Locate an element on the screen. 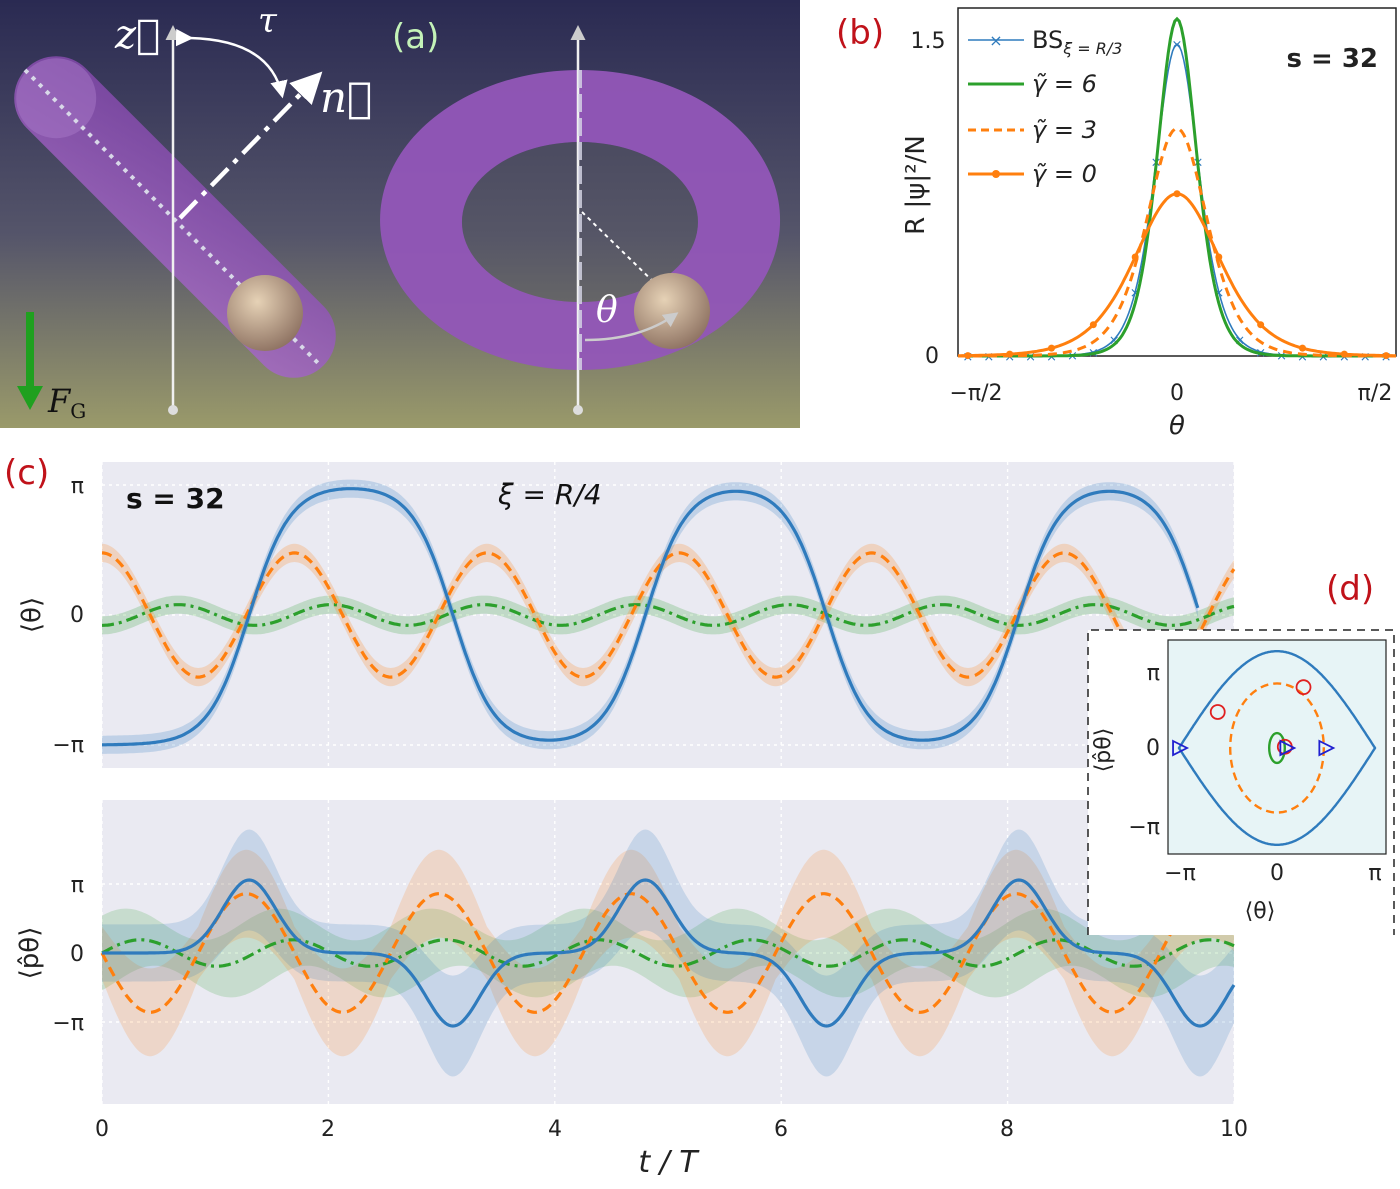  c-annotation-s: s = 32 is located at coordinates (175, 498).